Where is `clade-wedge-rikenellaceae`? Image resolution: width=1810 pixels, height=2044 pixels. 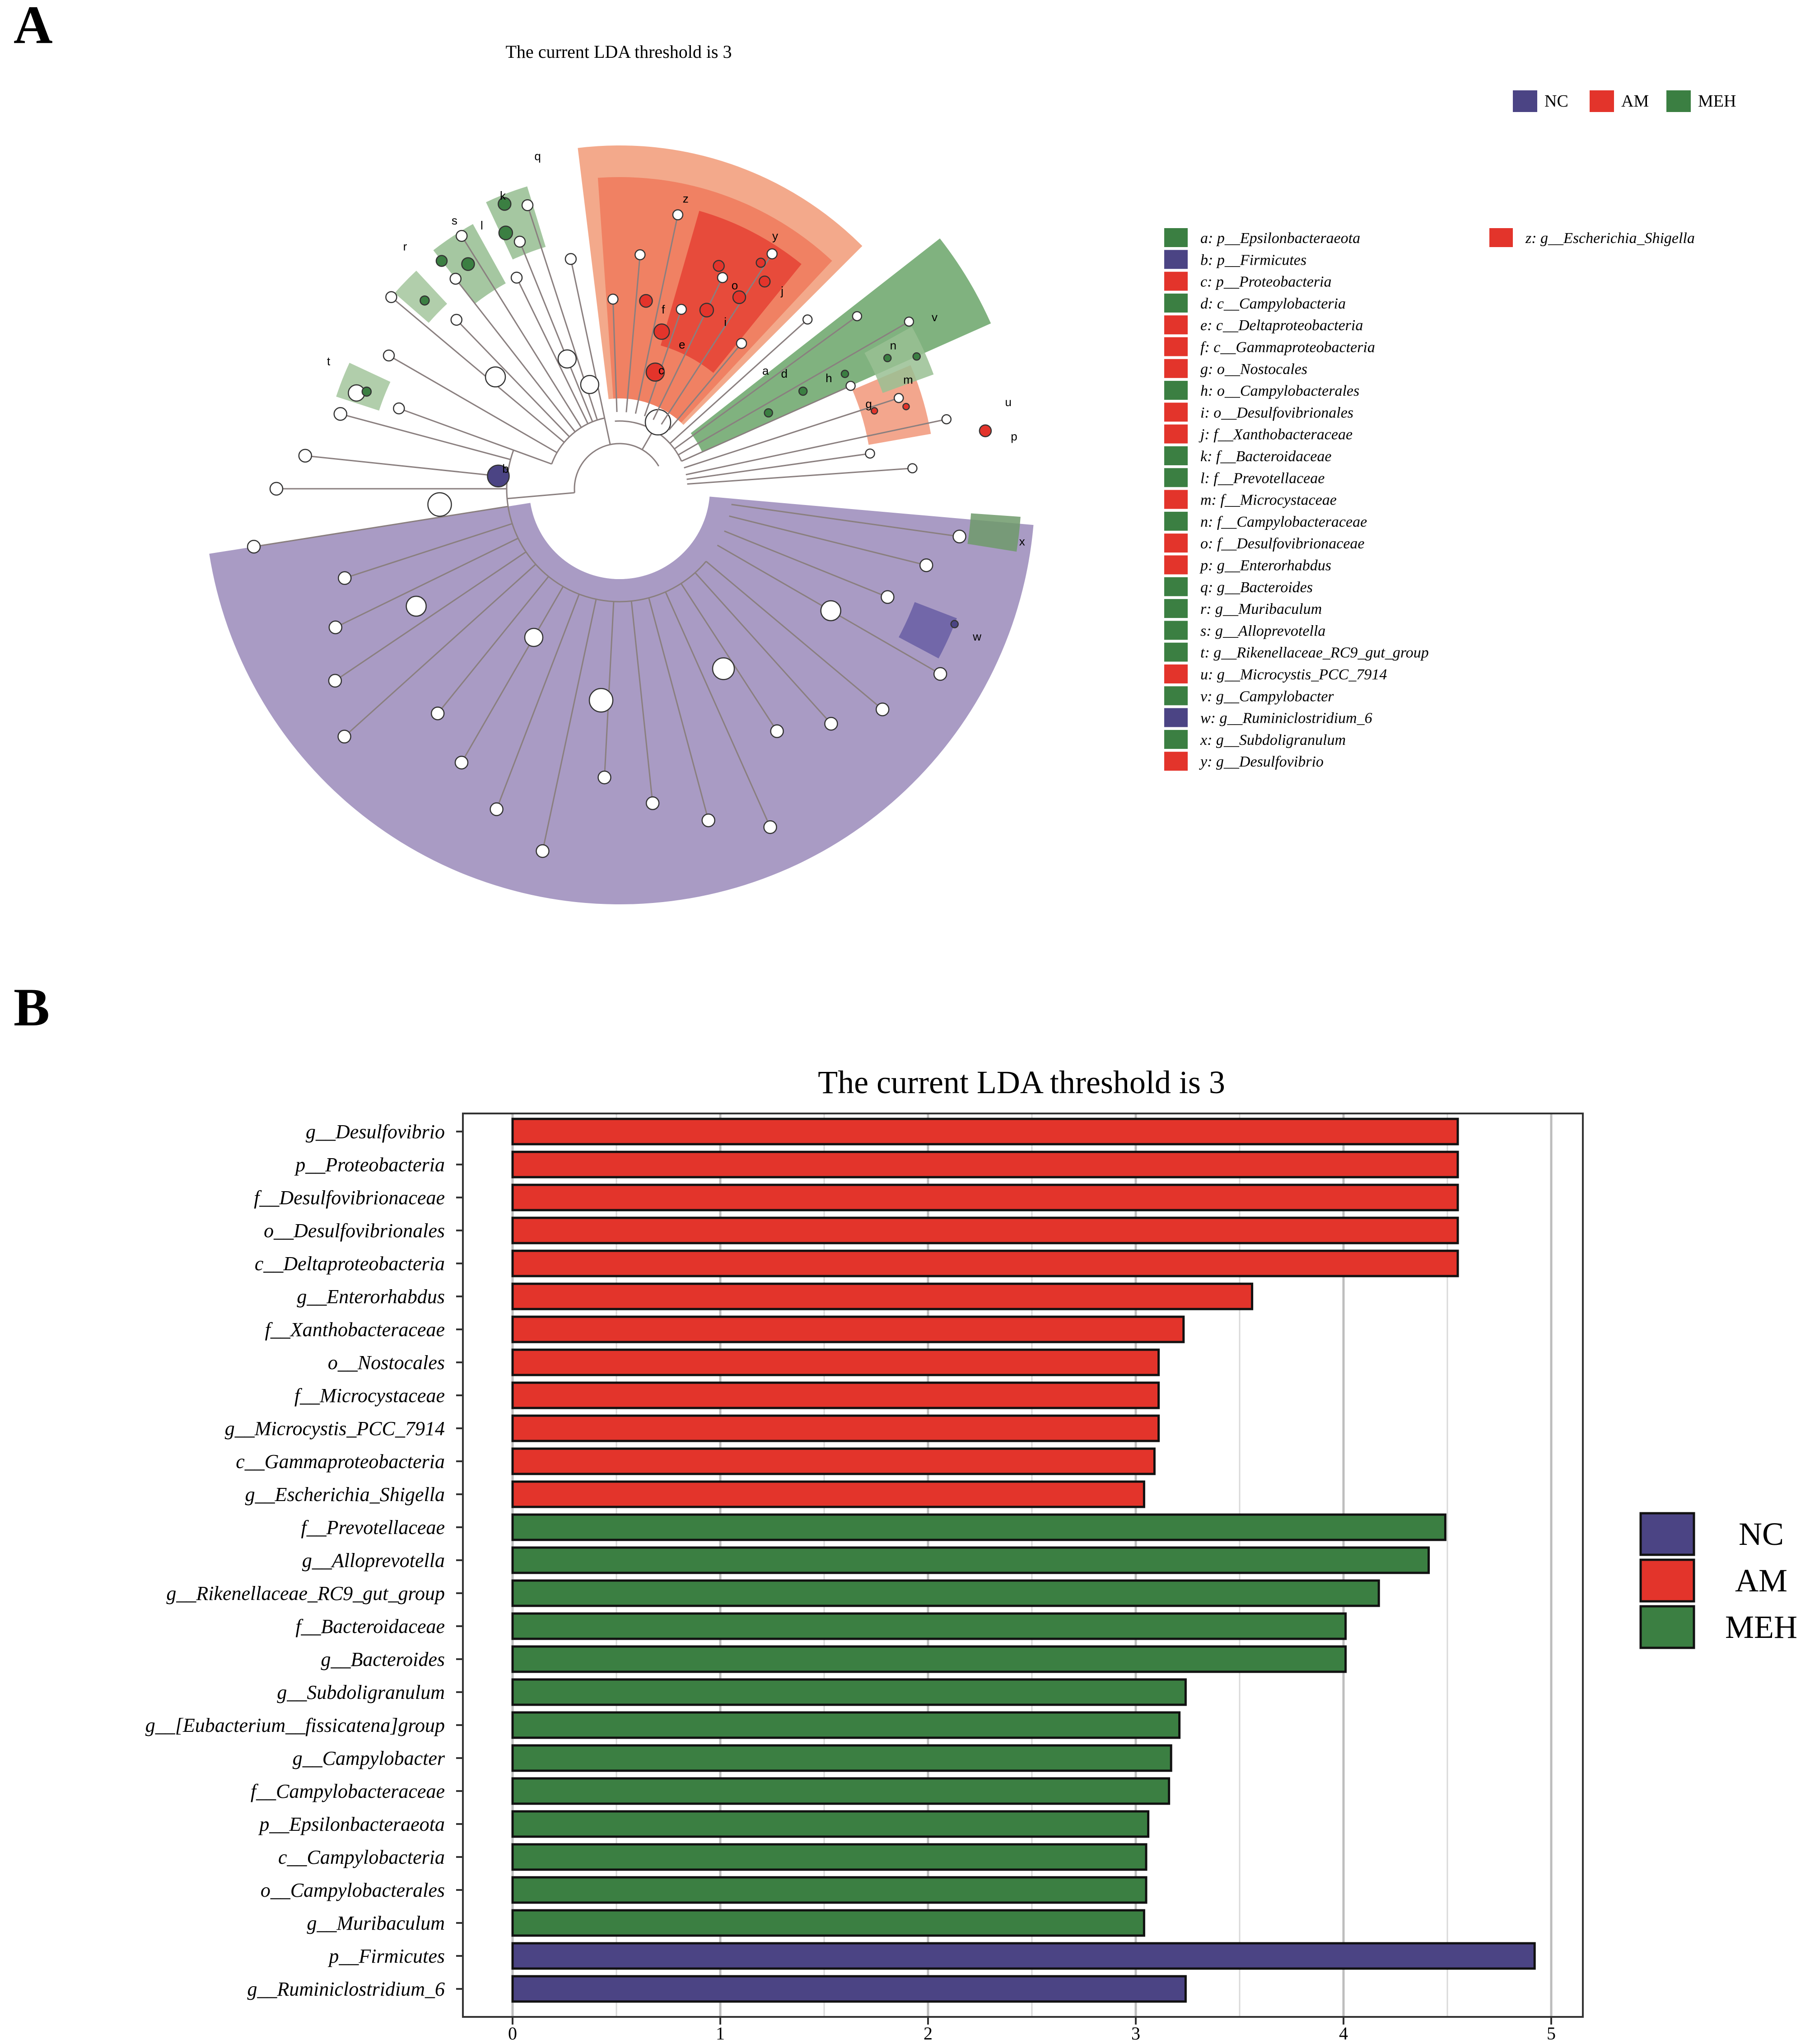 clade-wedge-rikenellaceae is located at coordinates (364, 387).